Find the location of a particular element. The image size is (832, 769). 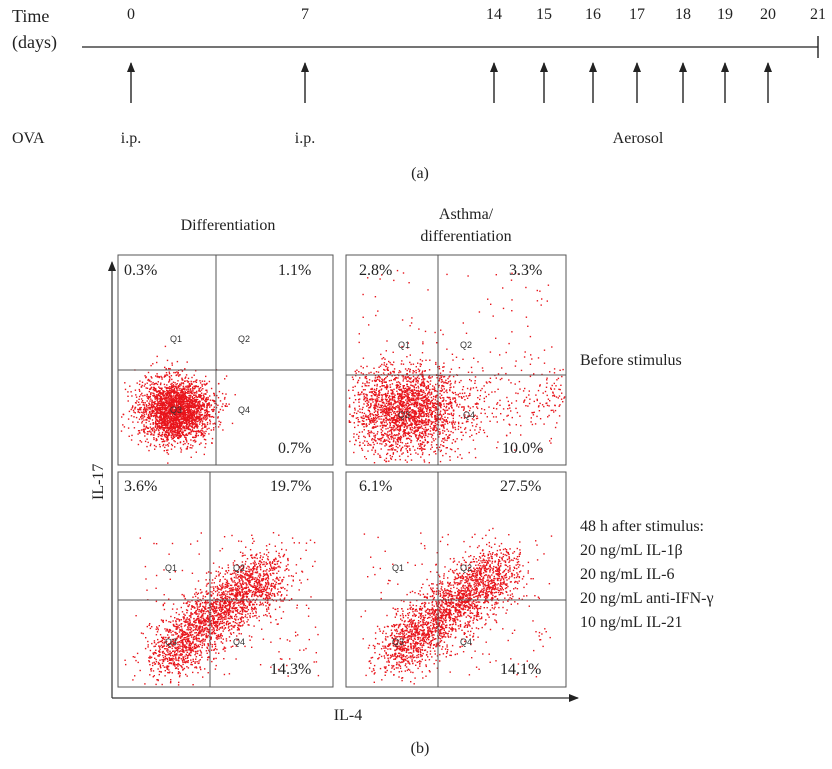

row-label-before: Before stimulus is located at coordinates (631, 360).